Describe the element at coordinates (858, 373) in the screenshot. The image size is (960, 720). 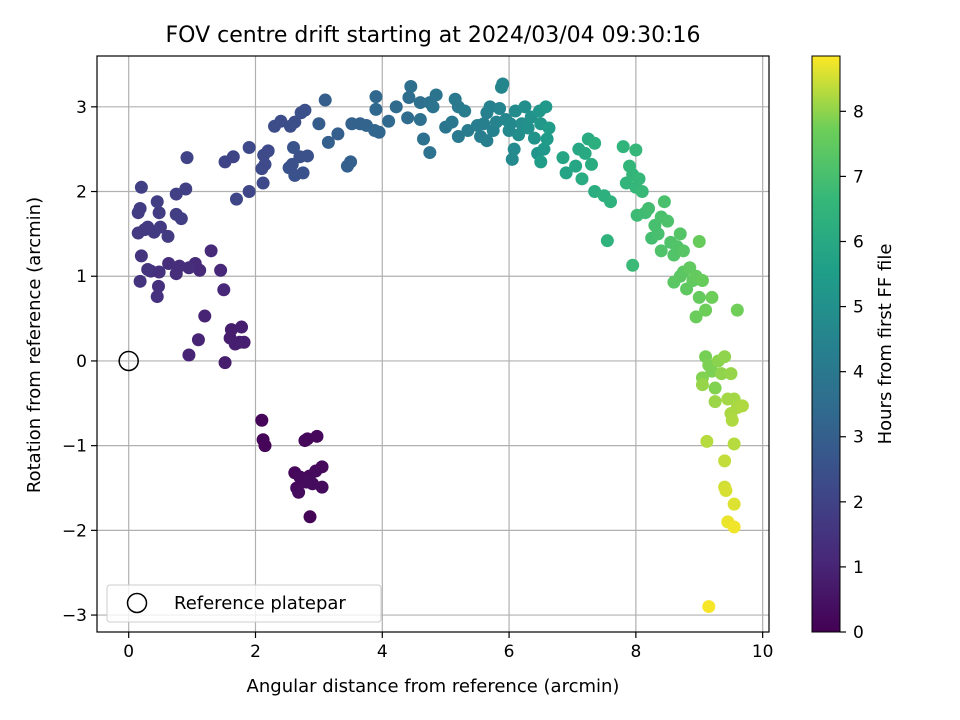
I see `colorbar-tick-label: 4` at that location.